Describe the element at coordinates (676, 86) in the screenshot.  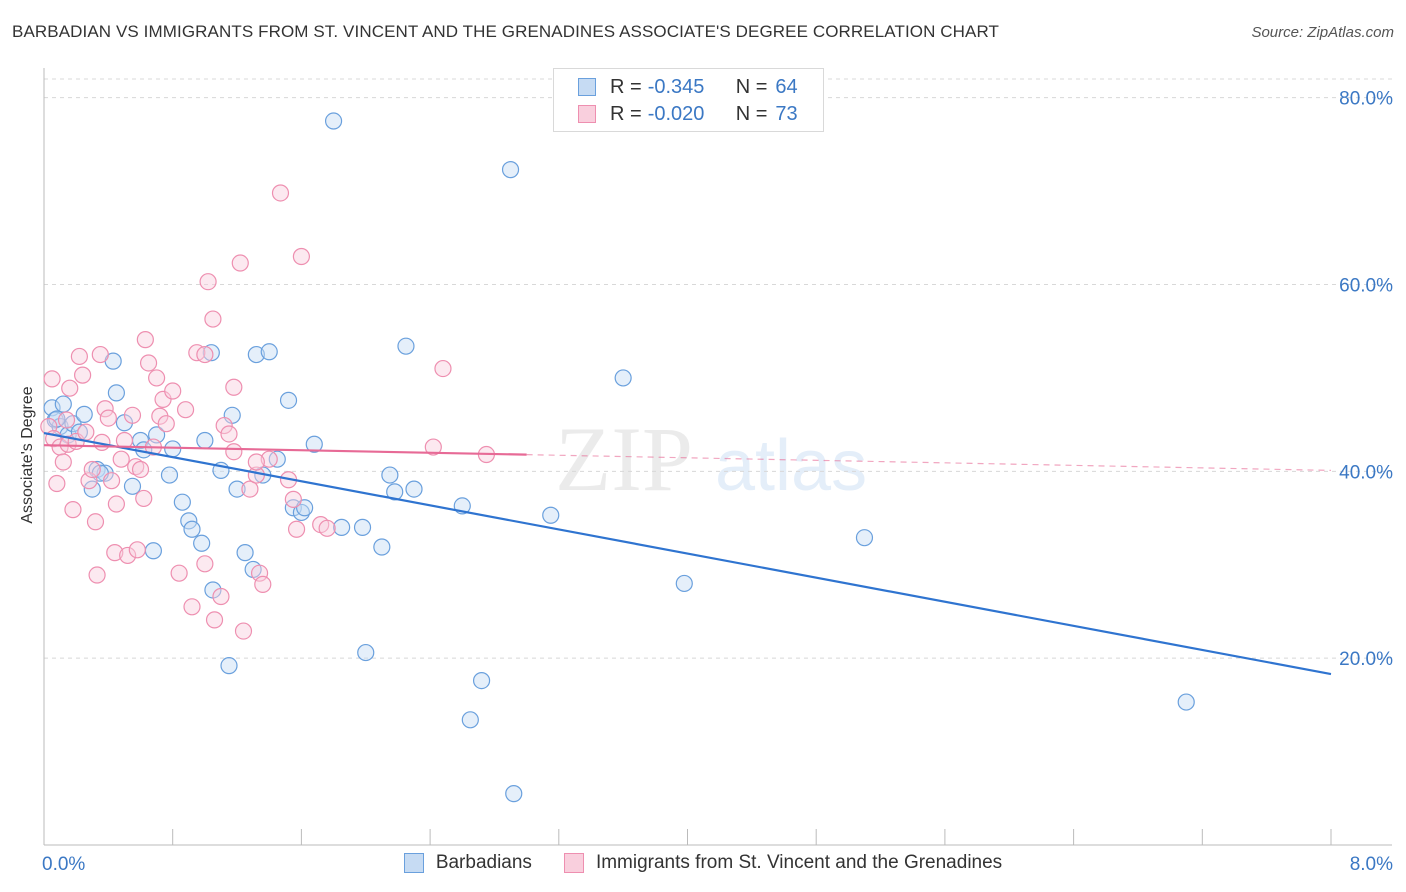
I see `r-value: -0.345` at that location.